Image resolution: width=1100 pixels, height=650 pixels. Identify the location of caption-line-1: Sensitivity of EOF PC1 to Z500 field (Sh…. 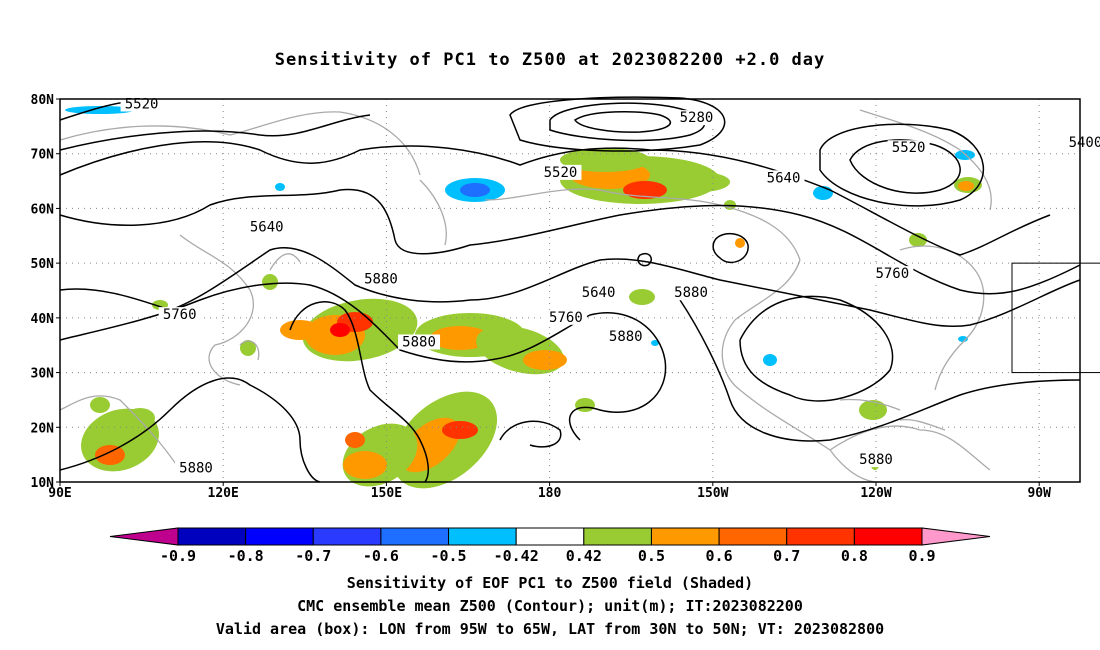
(550, 583).